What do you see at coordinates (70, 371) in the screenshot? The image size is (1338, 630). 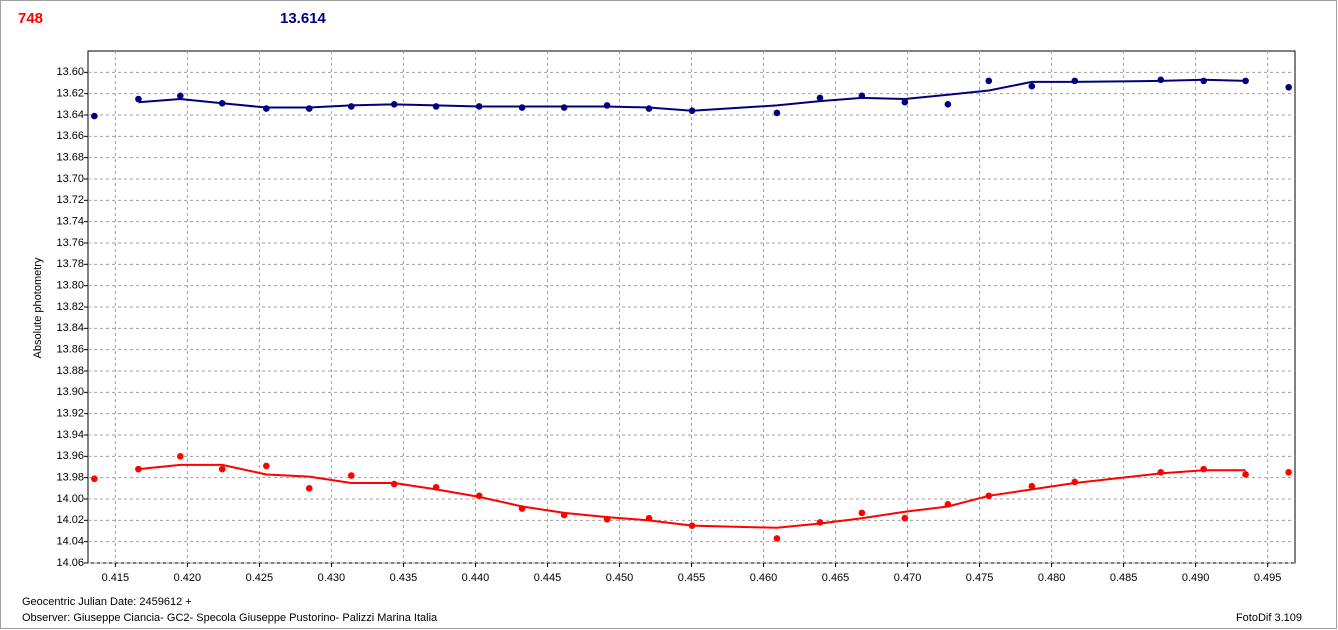 I see `y-tick-label: 13.88` at bounding box center [70, 371].